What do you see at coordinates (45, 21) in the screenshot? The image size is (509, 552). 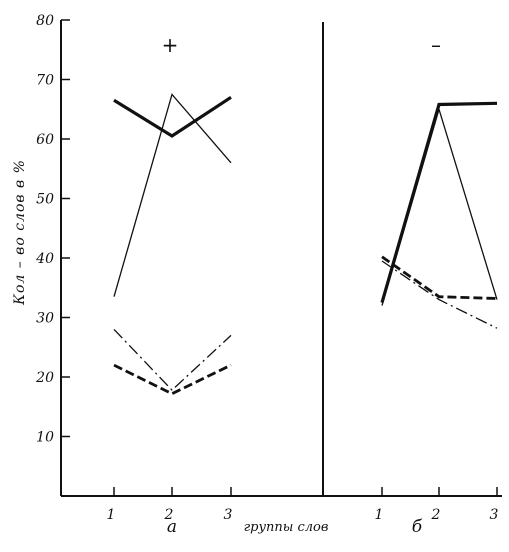 I see `y-tick-label: 80` at bounding box center [45, 21].